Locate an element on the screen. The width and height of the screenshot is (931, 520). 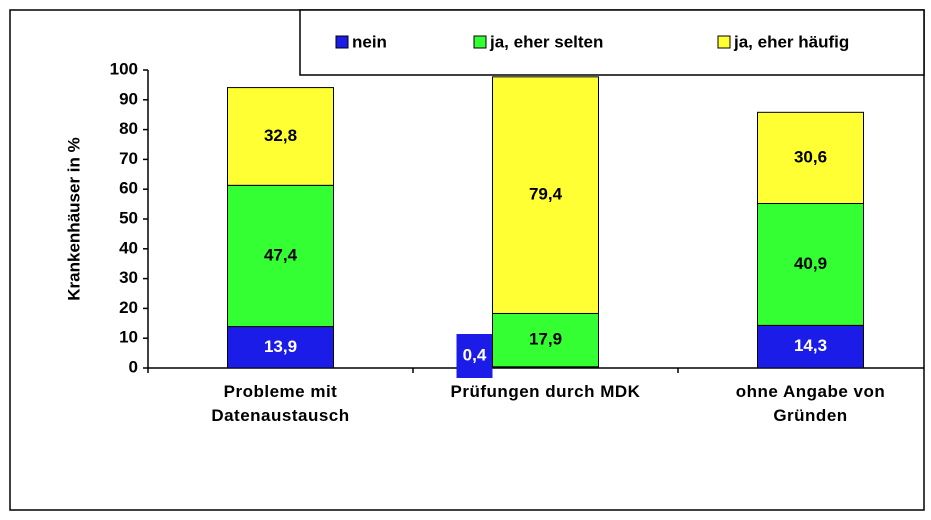
y-axis-label: Krankenhäuser in % is located at coordinates (73, 218).